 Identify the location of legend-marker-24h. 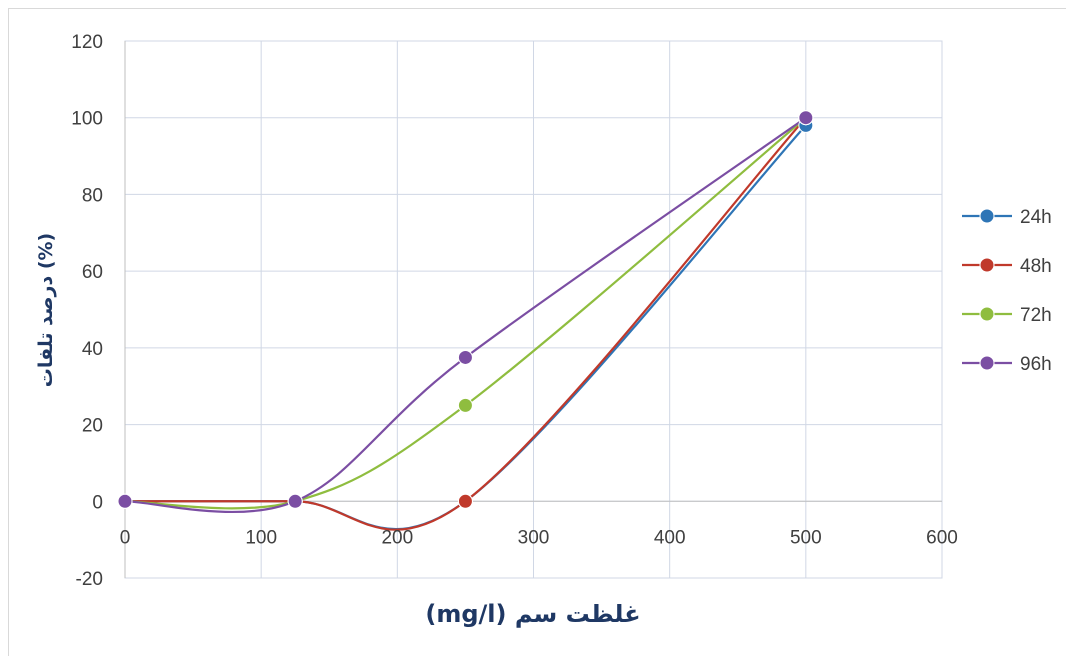
(987, 216).